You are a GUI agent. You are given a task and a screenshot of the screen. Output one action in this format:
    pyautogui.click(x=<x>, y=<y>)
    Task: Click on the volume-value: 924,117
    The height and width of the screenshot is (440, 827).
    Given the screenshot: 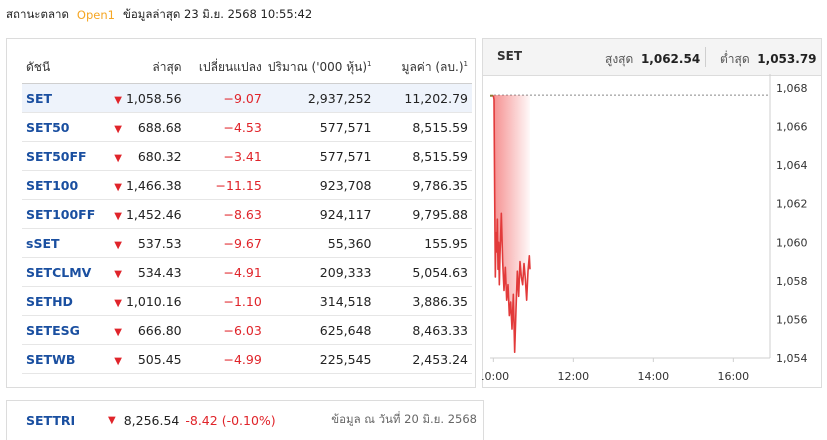 What is the action you would take?
    pyautogui.click(x=320, y=214)
    